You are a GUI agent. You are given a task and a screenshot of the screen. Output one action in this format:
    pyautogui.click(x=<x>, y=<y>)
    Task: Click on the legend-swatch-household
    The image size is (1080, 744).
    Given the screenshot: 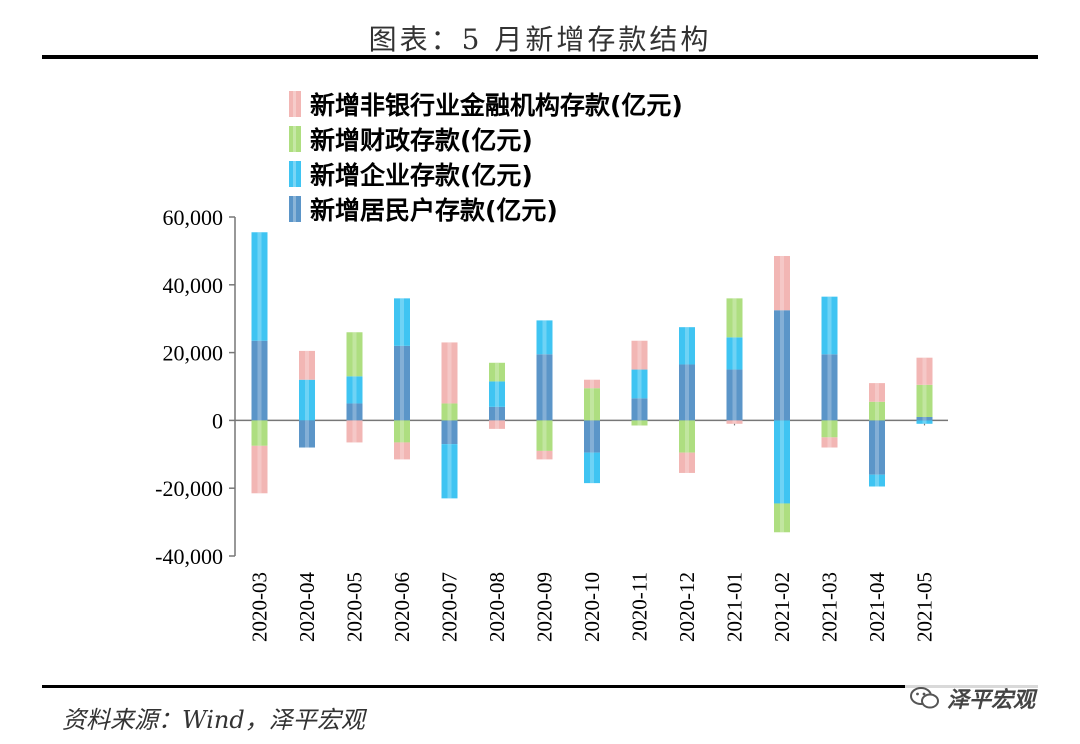 What is the action you would take?
    pyautogui.click(x=295, y=209)
    